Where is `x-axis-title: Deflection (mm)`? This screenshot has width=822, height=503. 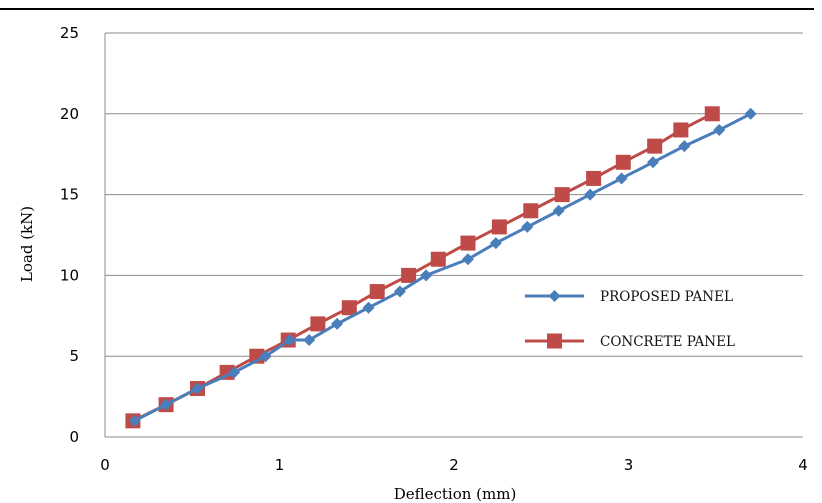
x-axis-title: Deflection (mm) is located at coordinates (455, 494).